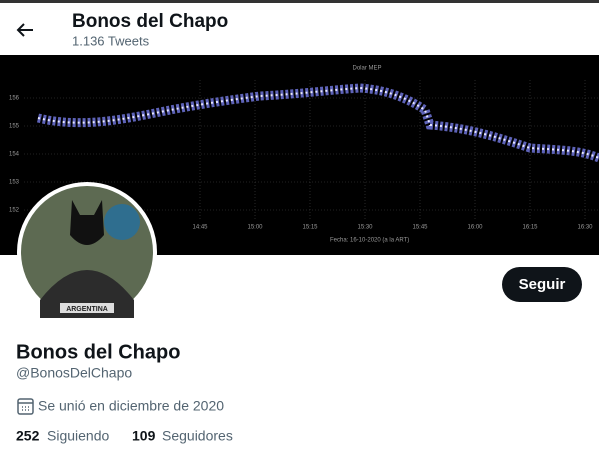 The height and width of the screenshot is (454, 599). Describe the element at coordinates (144, 436) in the screenshot. I see `followers-count: 109` at that location.